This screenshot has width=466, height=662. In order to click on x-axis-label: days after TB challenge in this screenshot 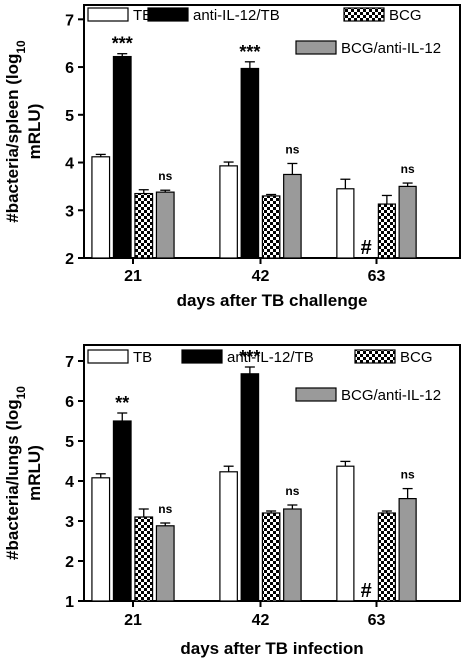, I will do `click(272, 300)`.